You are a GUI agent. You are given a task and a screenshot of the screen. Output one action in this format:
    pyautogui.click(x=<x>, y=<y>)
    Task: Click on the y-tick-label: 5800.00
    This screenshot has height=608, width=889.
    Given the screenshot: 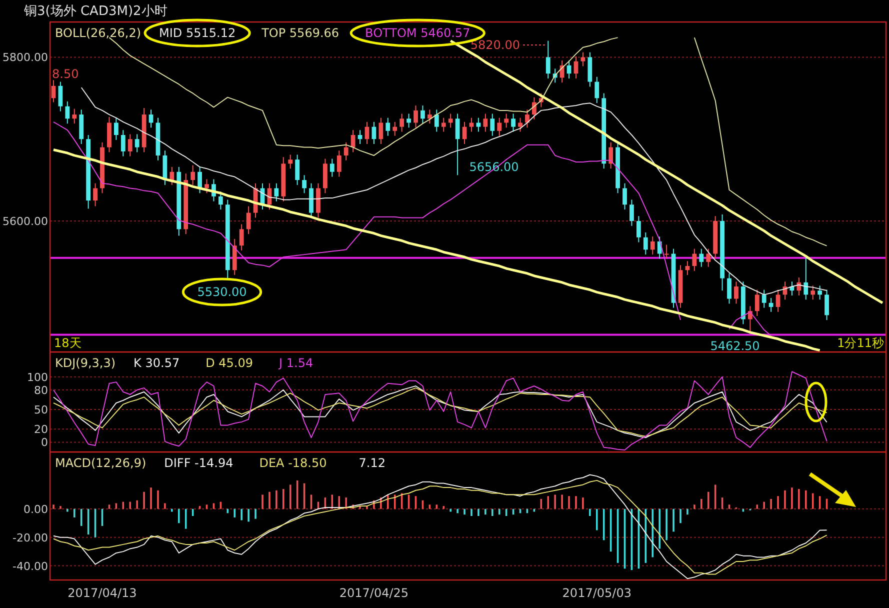 What is the action you would take?
    pyautogui.click(x=25, y=57)
    